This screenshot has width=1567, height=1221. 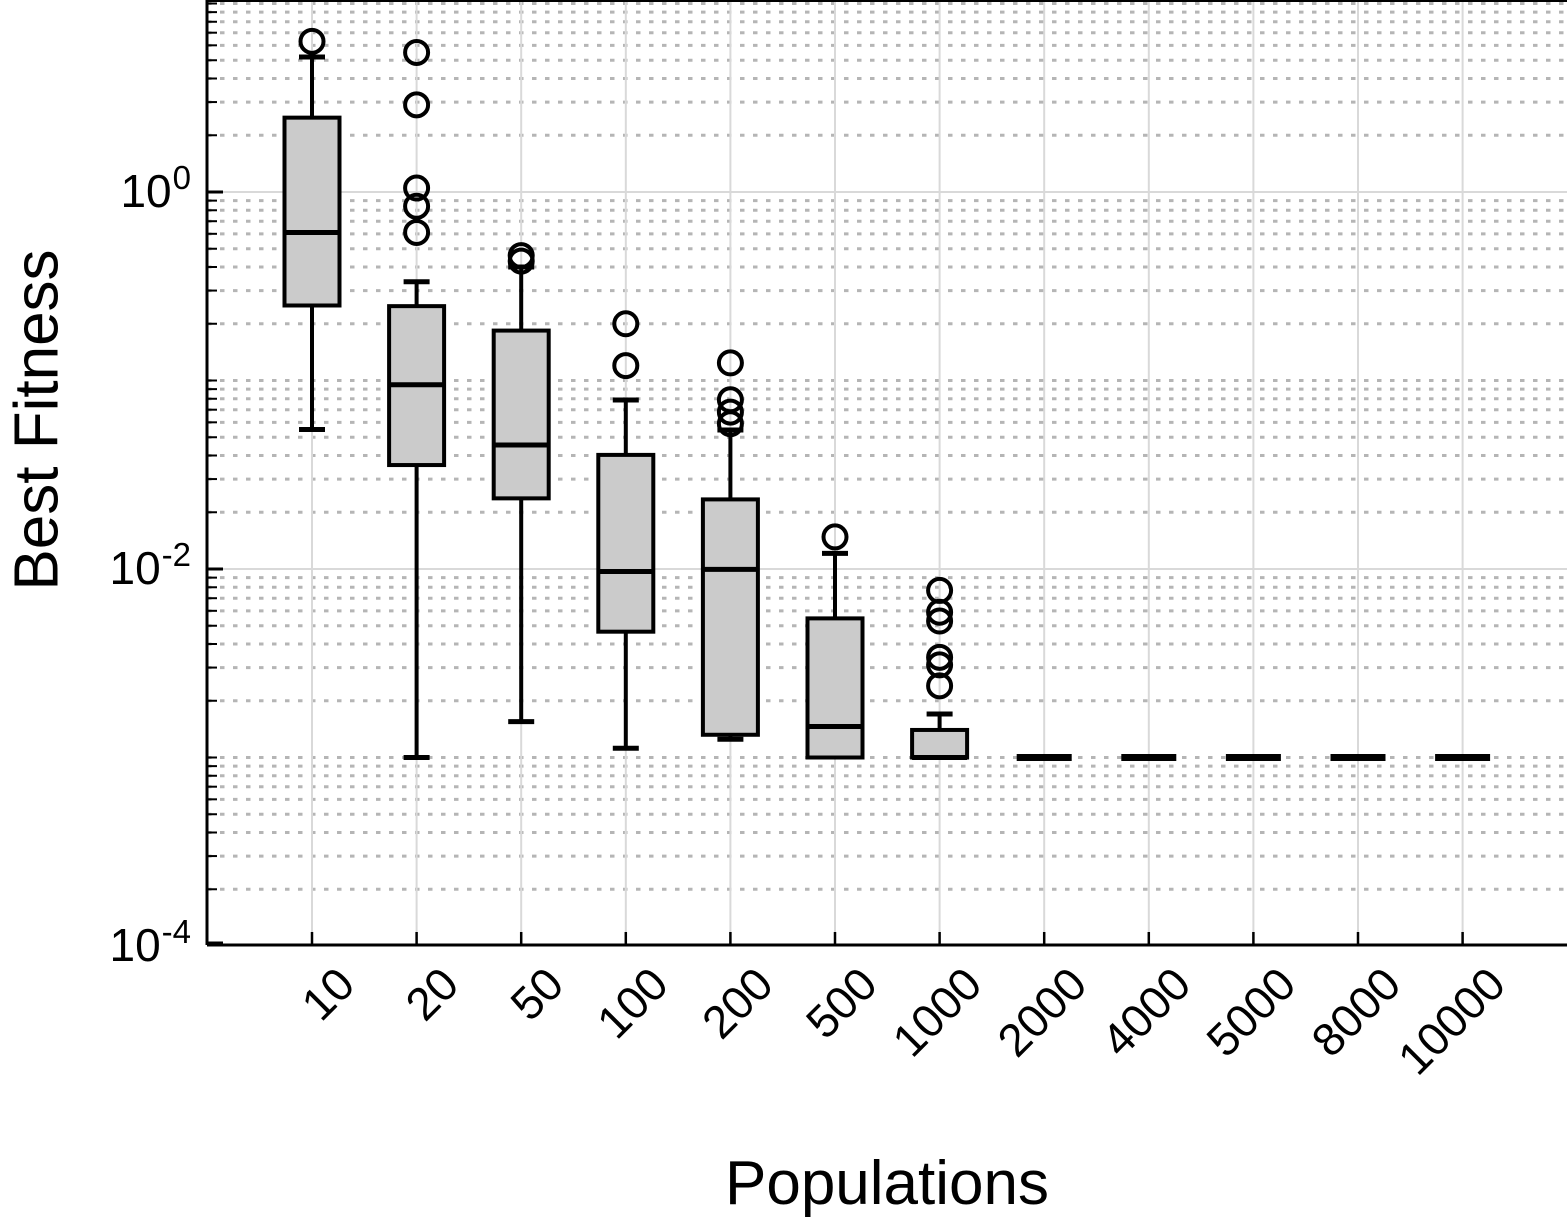 I want to click on x-tick-label-10000: 10000, so click(x=1451, y=1021).